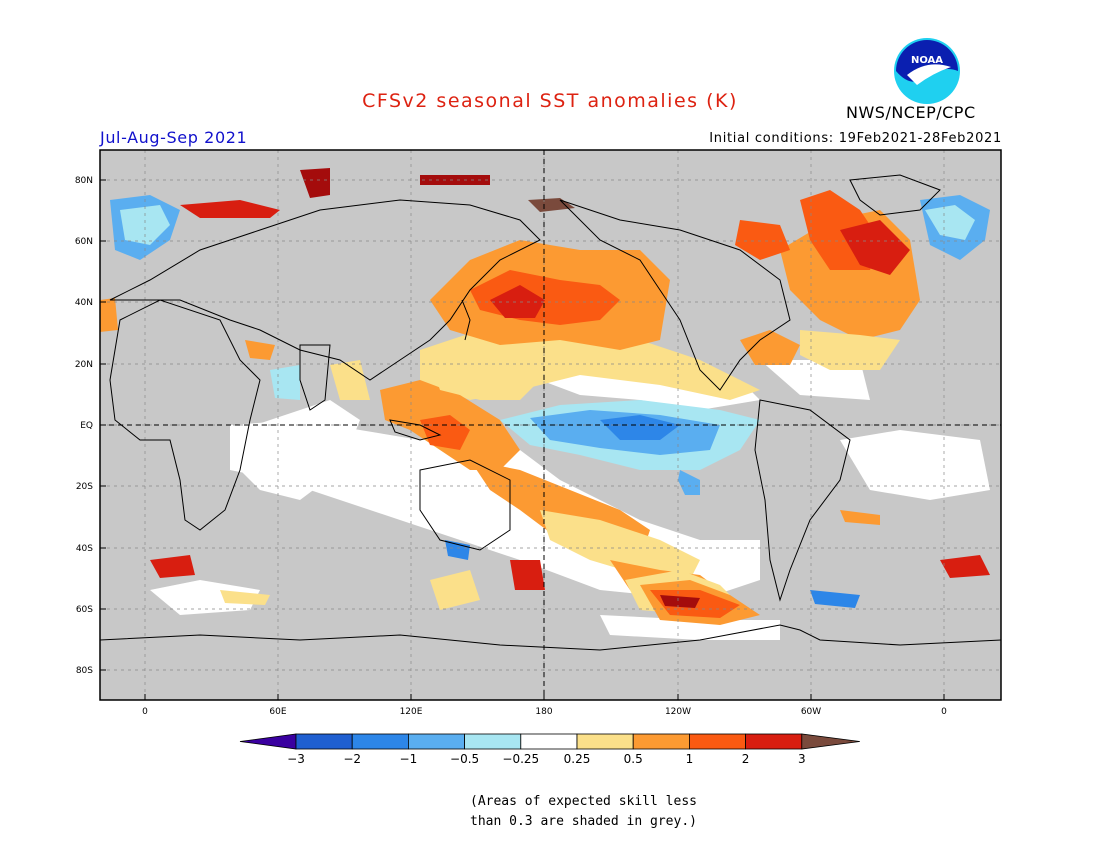  What do you see at coordinates (315, 377) in the screenshot?
I see `coast-india` at bounding box center [315, 377].